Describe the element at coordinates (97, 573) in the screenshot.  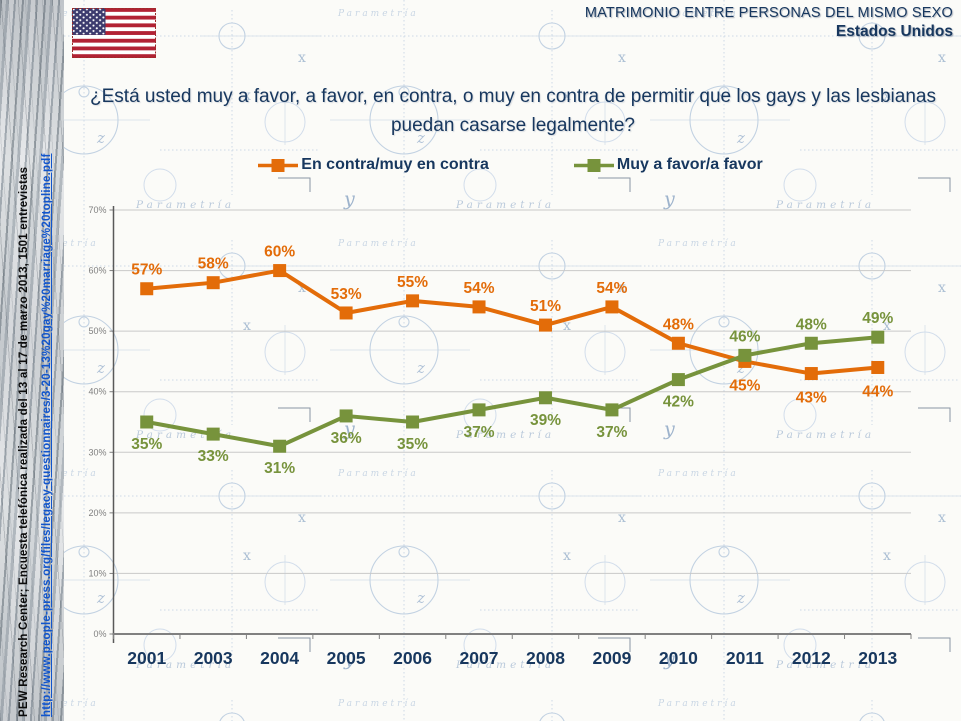
I see `y-axis-label: 10%` at that location.